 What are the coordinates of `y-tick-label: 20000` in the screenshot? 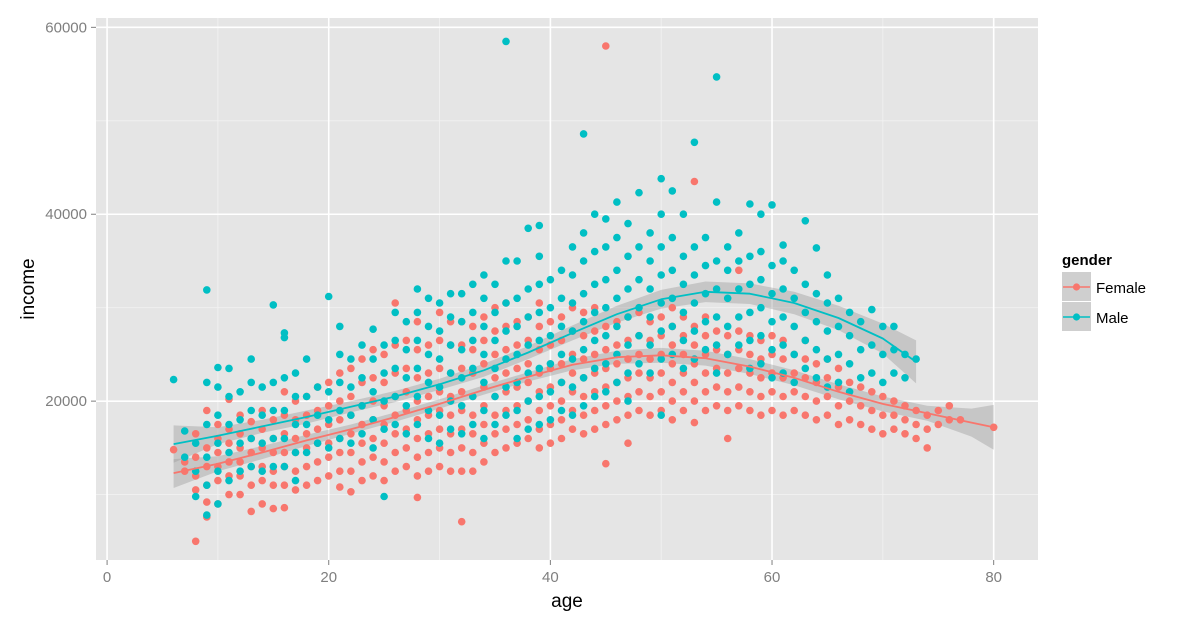 It's located at (66, 401).